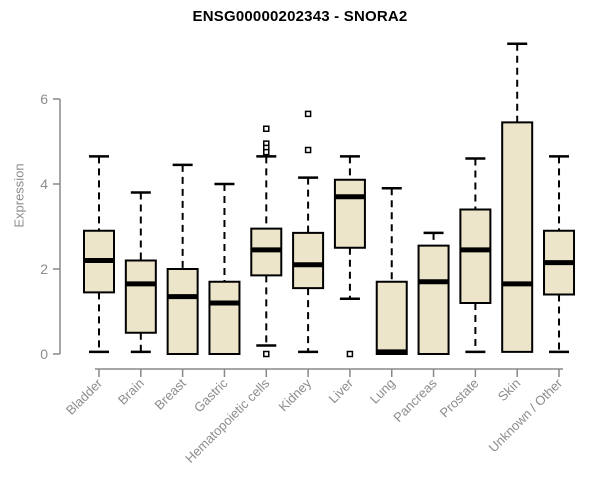 This screenshot has height=500, width=600. I want to click on x-tick-label: Pancreas, so click(415, 400).